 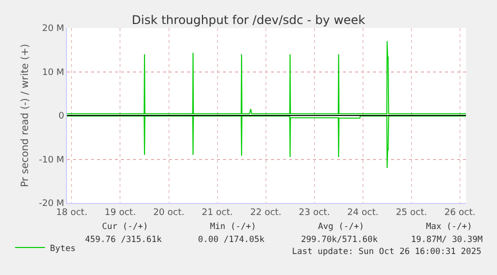 What do you see at coordinates (63, 249) in the screenshot?
I see `legend-label: Bytes` at bounding box center [63, 249].